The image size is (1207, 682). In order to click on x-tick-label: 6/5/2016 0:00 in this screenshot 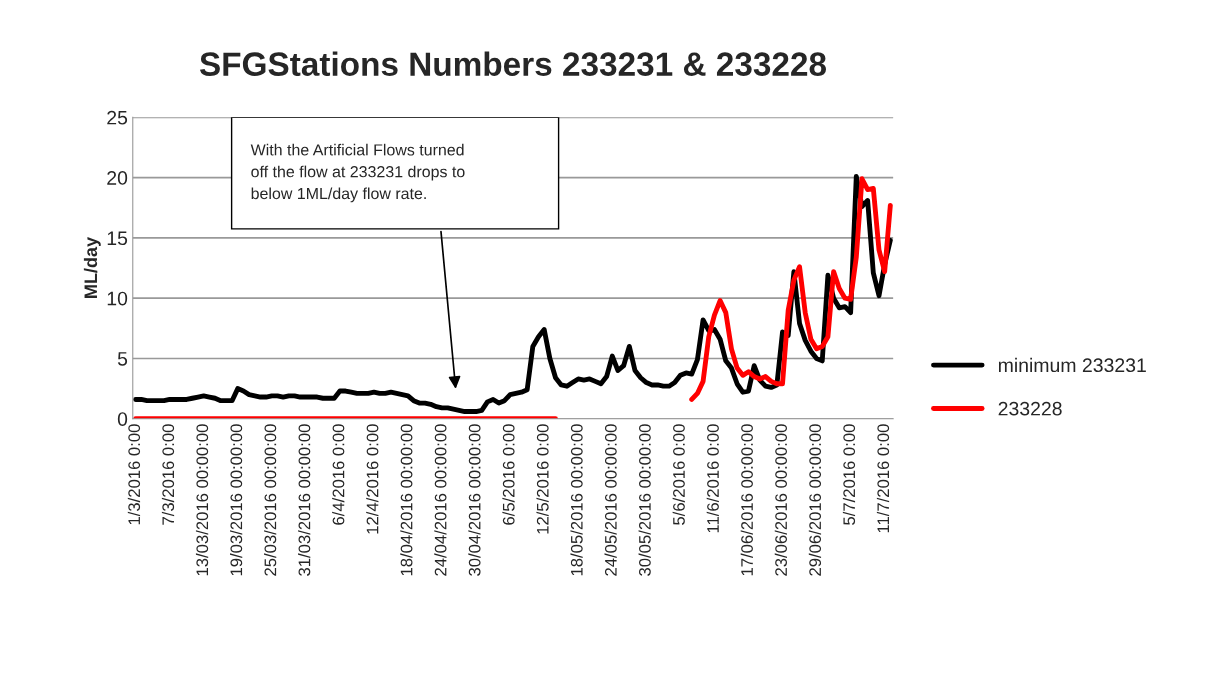, I will do `click(508, 474)`.